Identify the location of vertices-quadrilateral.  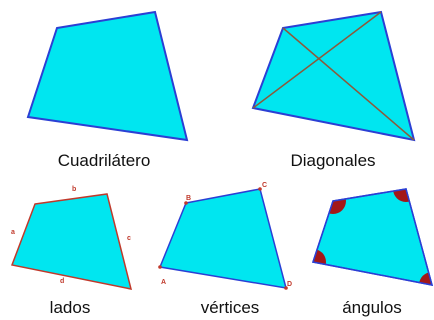
(223, 238).